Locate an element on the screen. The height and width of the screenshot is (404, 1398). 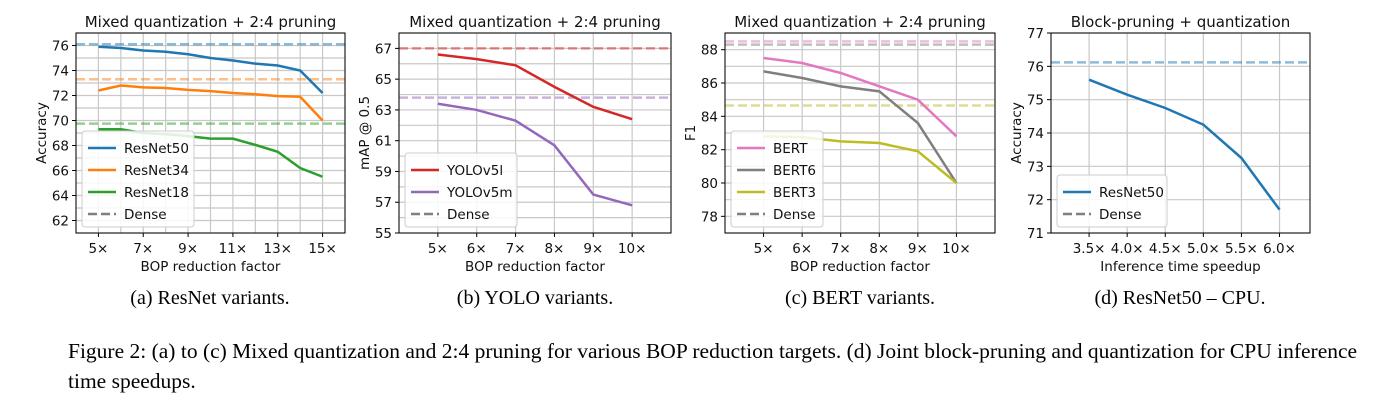
y-tick-label: 80 is located at coordinates (709, 184).